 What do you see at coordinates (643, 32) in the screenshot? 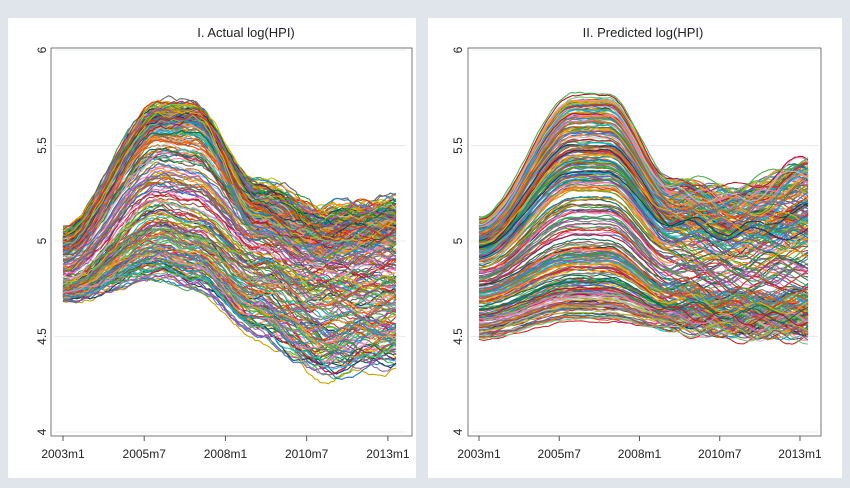
I see `chart-title: II. Predicted log(HPI)` at bounding box center [643, 32].